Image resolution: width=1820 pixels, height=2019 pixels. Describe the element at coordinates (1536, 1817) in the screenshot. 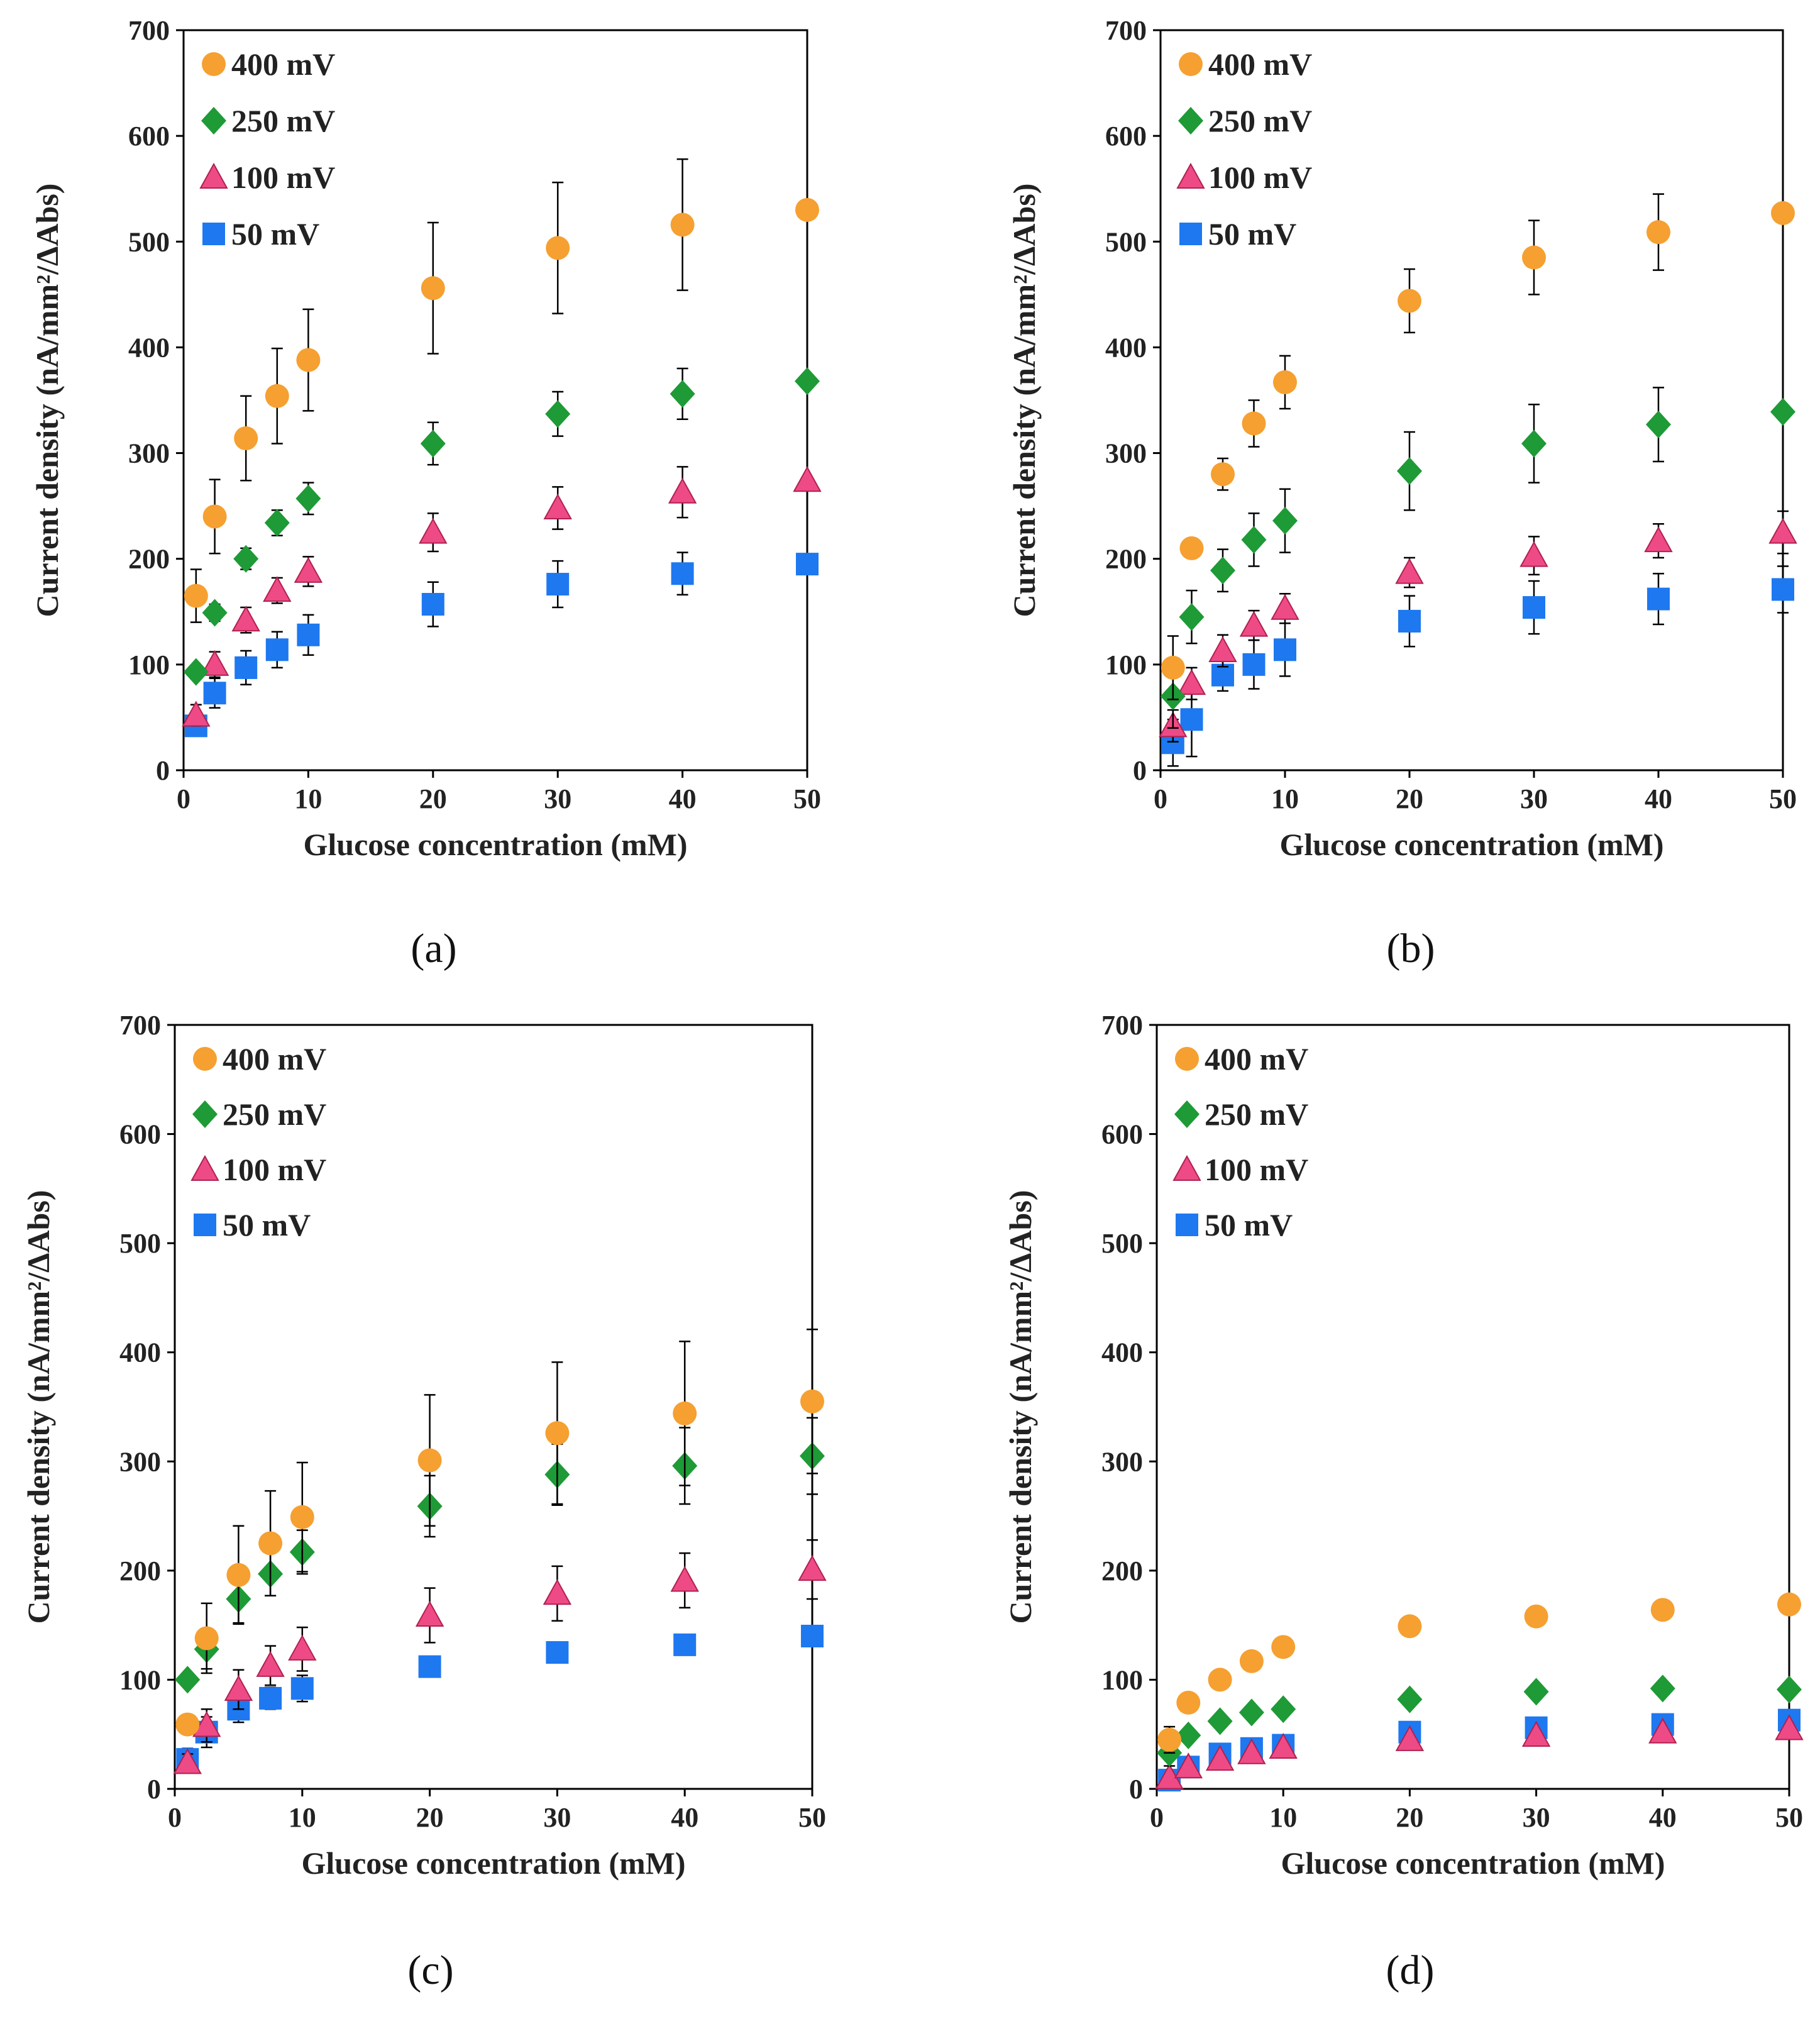

I see `x-tick-label: 30` at that location.